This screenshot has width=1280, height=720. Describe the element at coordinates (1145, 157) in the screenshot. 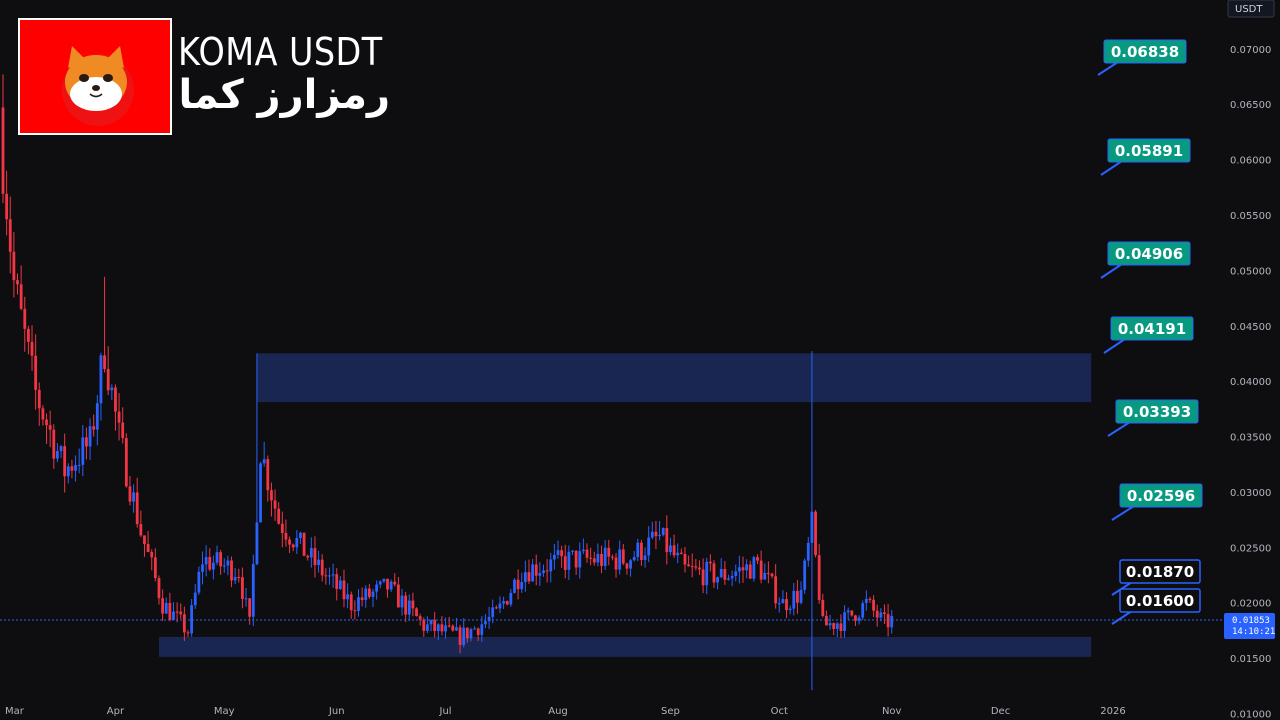

I see `target-box: 0.05891` at that location.